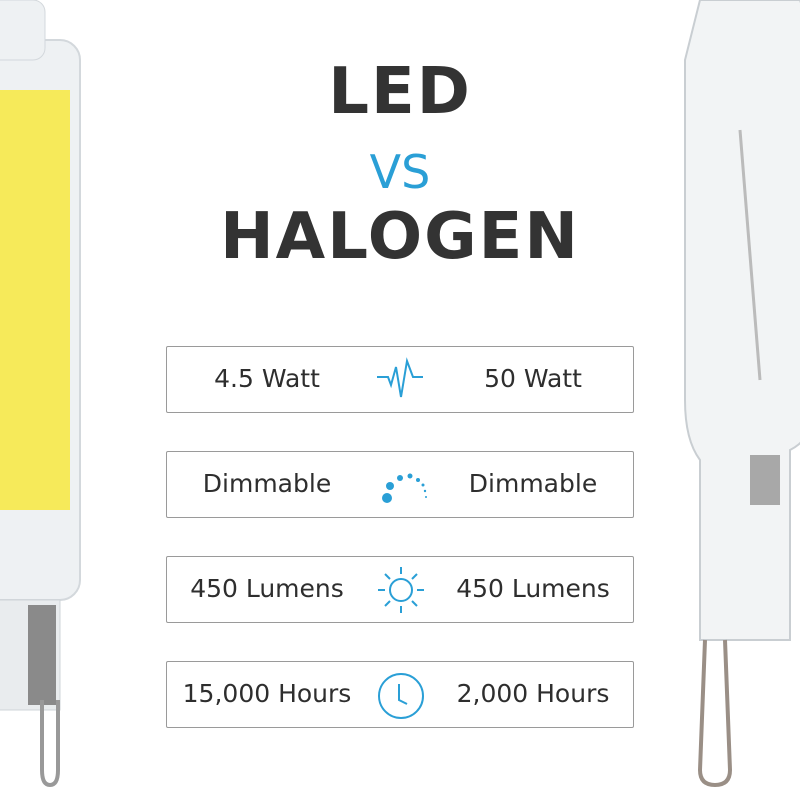 Image resolution: width=800 pixels, height=800 pixels. I want to click on halogen-value: 450 Lumens, so click(533, 588).